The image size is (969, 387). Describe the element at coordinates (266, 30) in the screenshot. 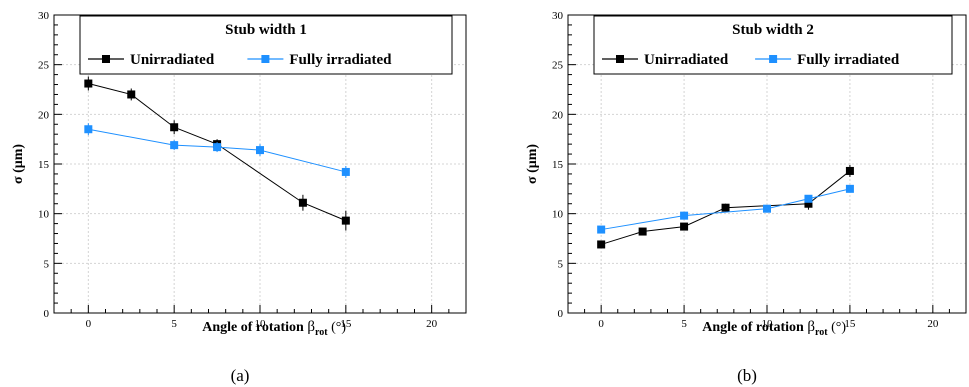

I see `chart-title: Stub width 1` at that location.